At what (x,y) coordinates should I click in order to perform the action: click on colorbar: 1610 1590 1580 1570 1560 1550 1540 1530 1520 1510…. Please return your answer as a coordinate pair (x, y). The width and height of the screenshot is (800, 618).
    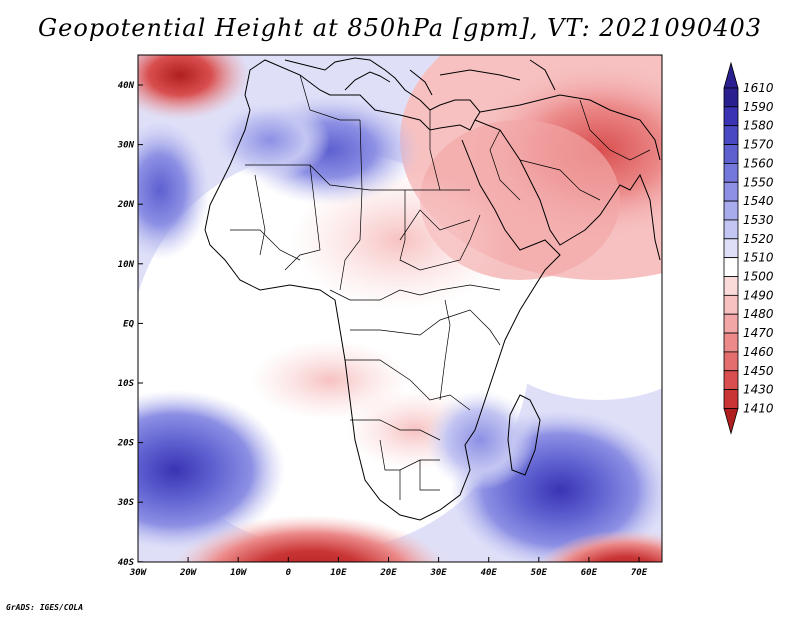
    Looking at the image, I should click on (748, 248).